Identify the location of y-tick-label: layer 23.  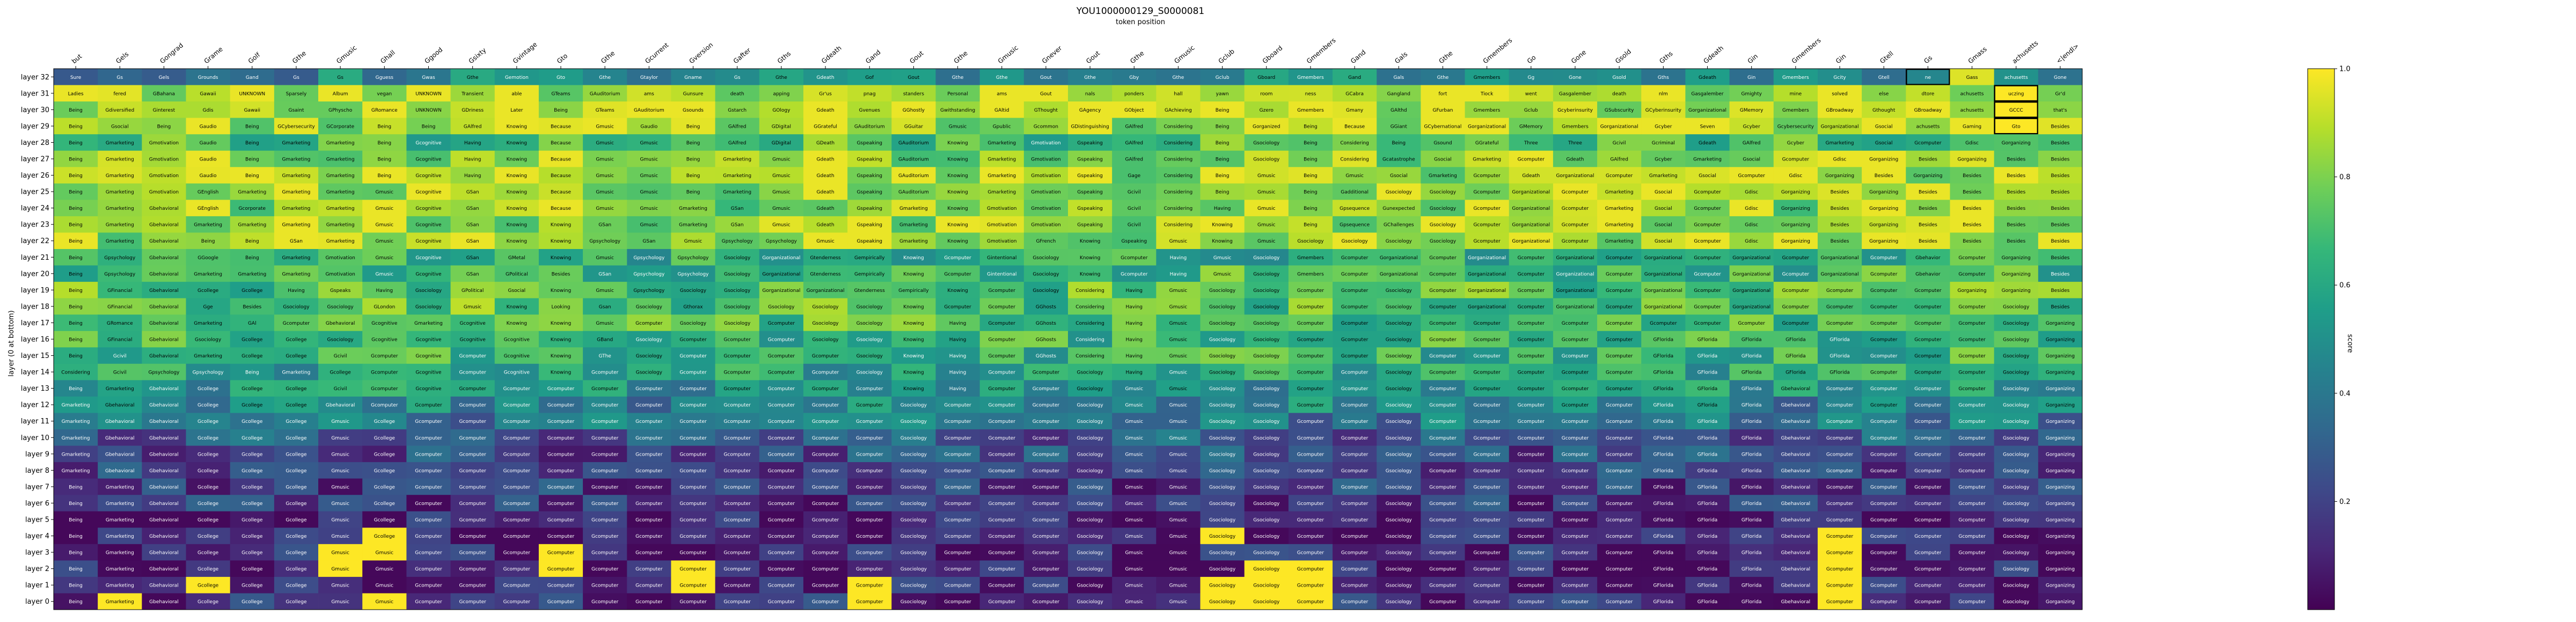
(35, 225).